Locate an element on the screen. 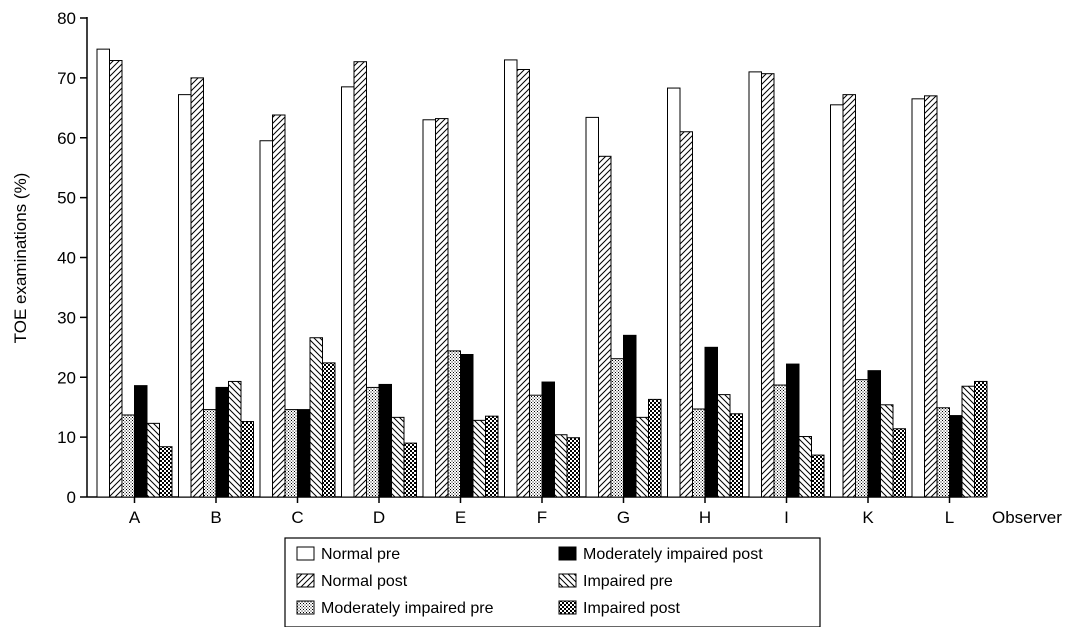 This screenshot has height=627, width=1083. x-tick-label: H is located at coordinates (705, 517).